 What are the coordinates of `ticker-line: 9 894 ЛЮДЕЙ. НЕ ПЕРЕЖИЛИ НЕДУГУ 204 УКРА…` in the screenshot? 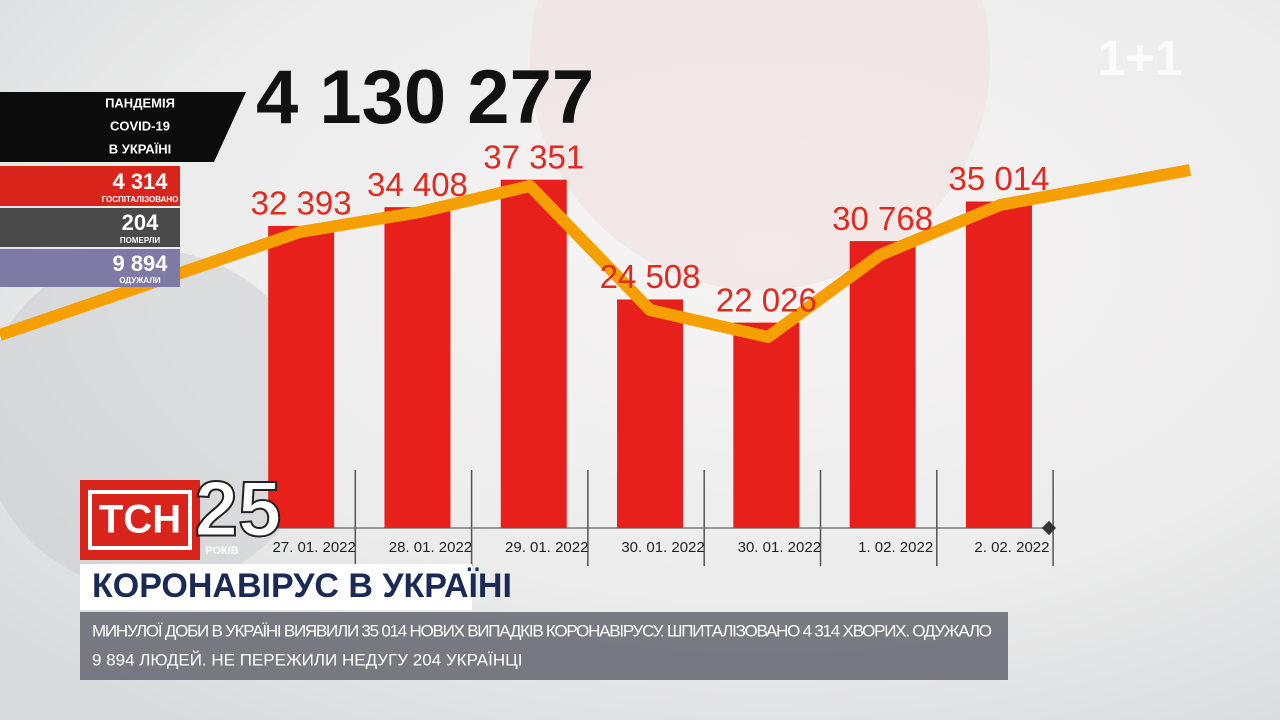 It's located at (307, 659).